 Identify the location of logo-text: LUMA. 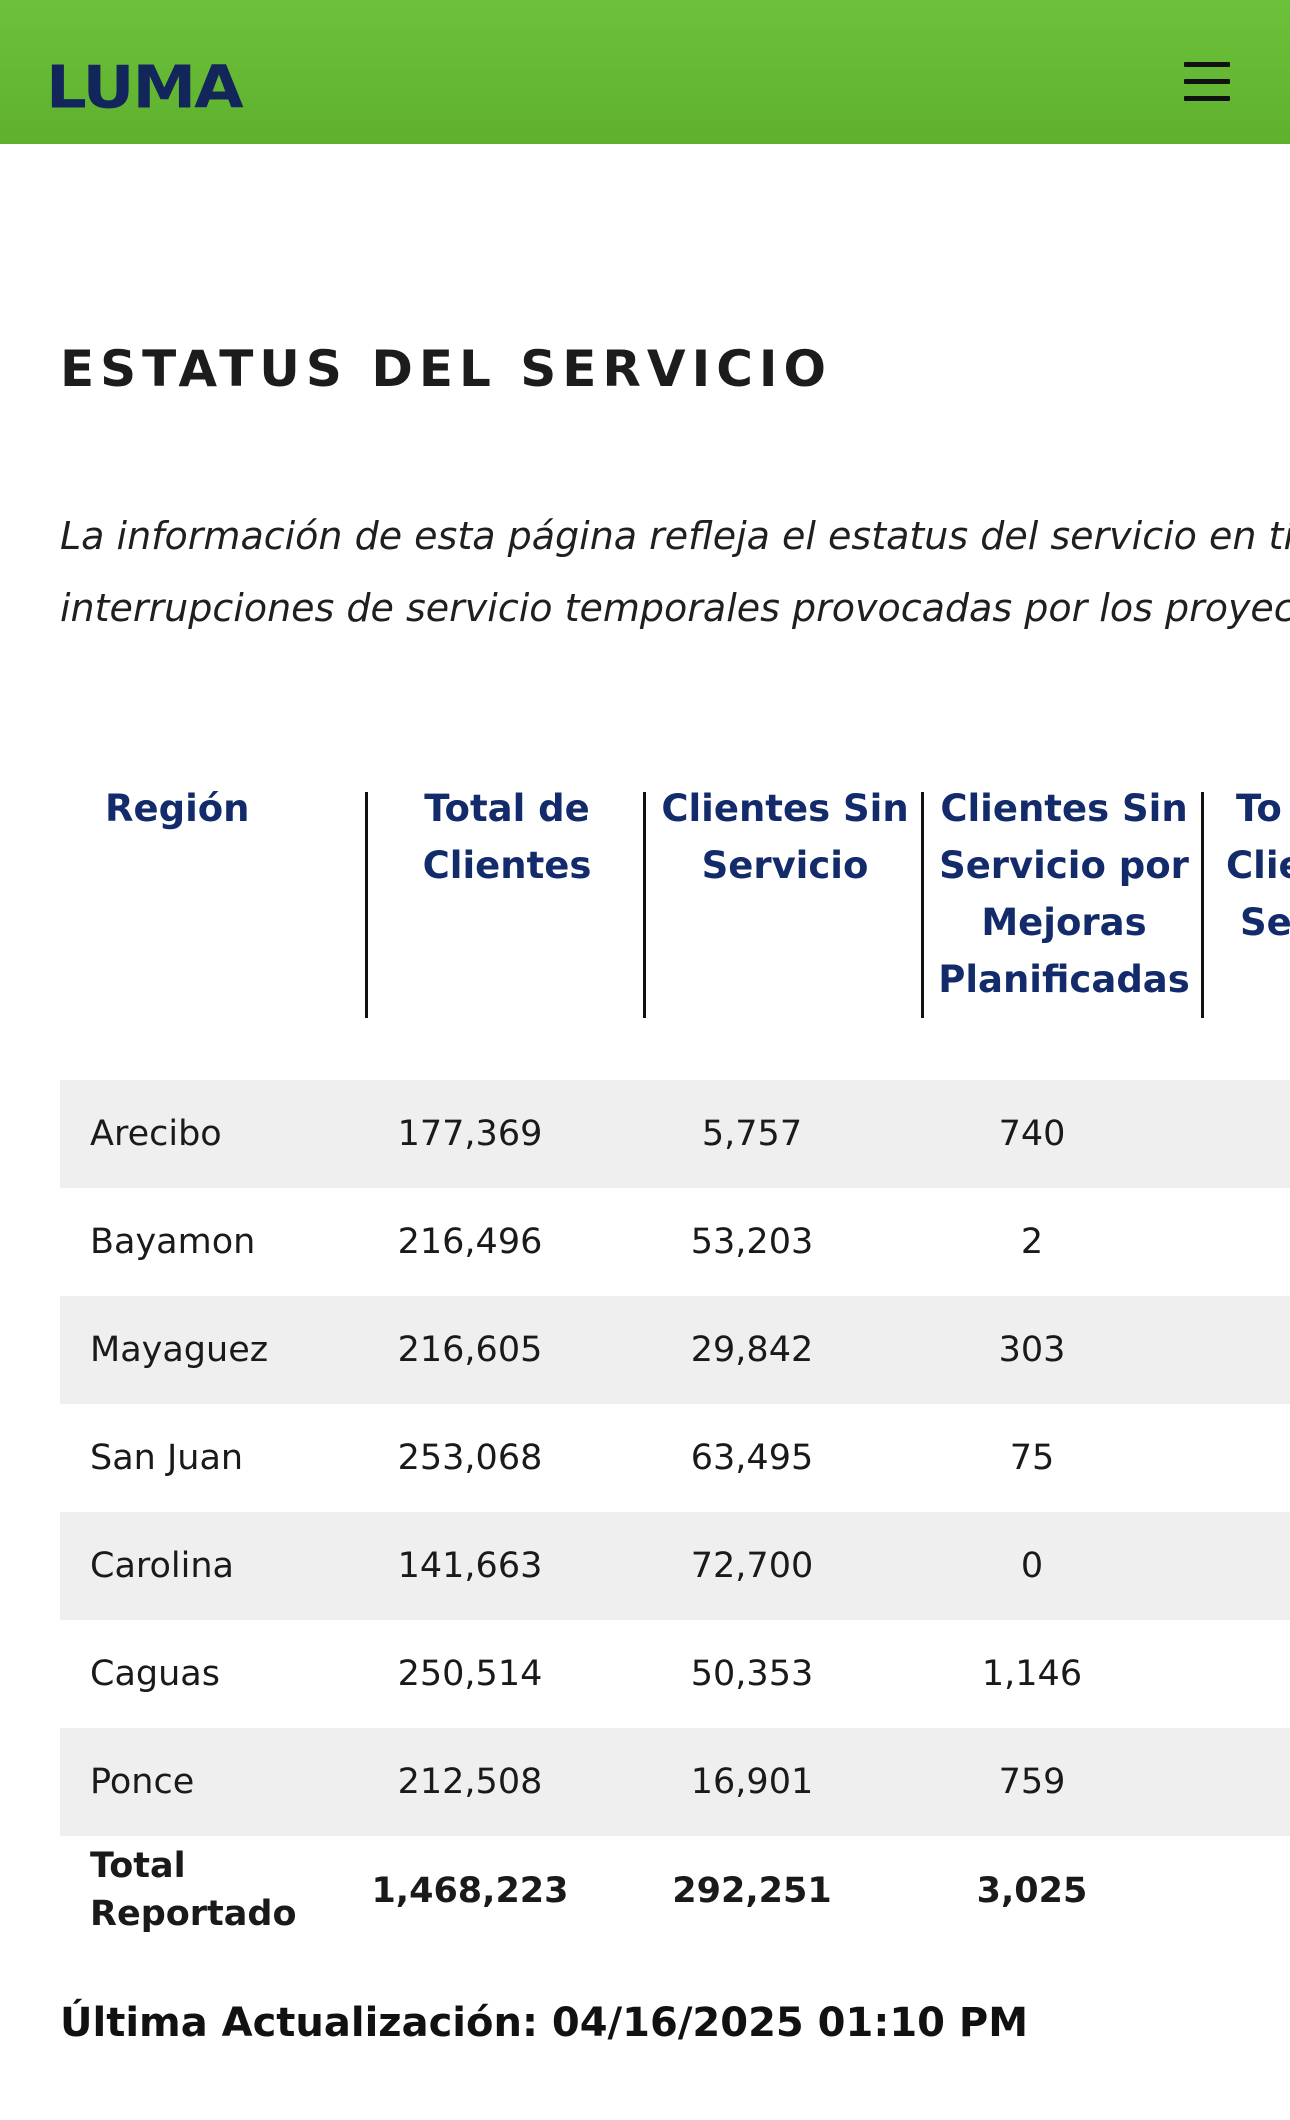
(145, 88).